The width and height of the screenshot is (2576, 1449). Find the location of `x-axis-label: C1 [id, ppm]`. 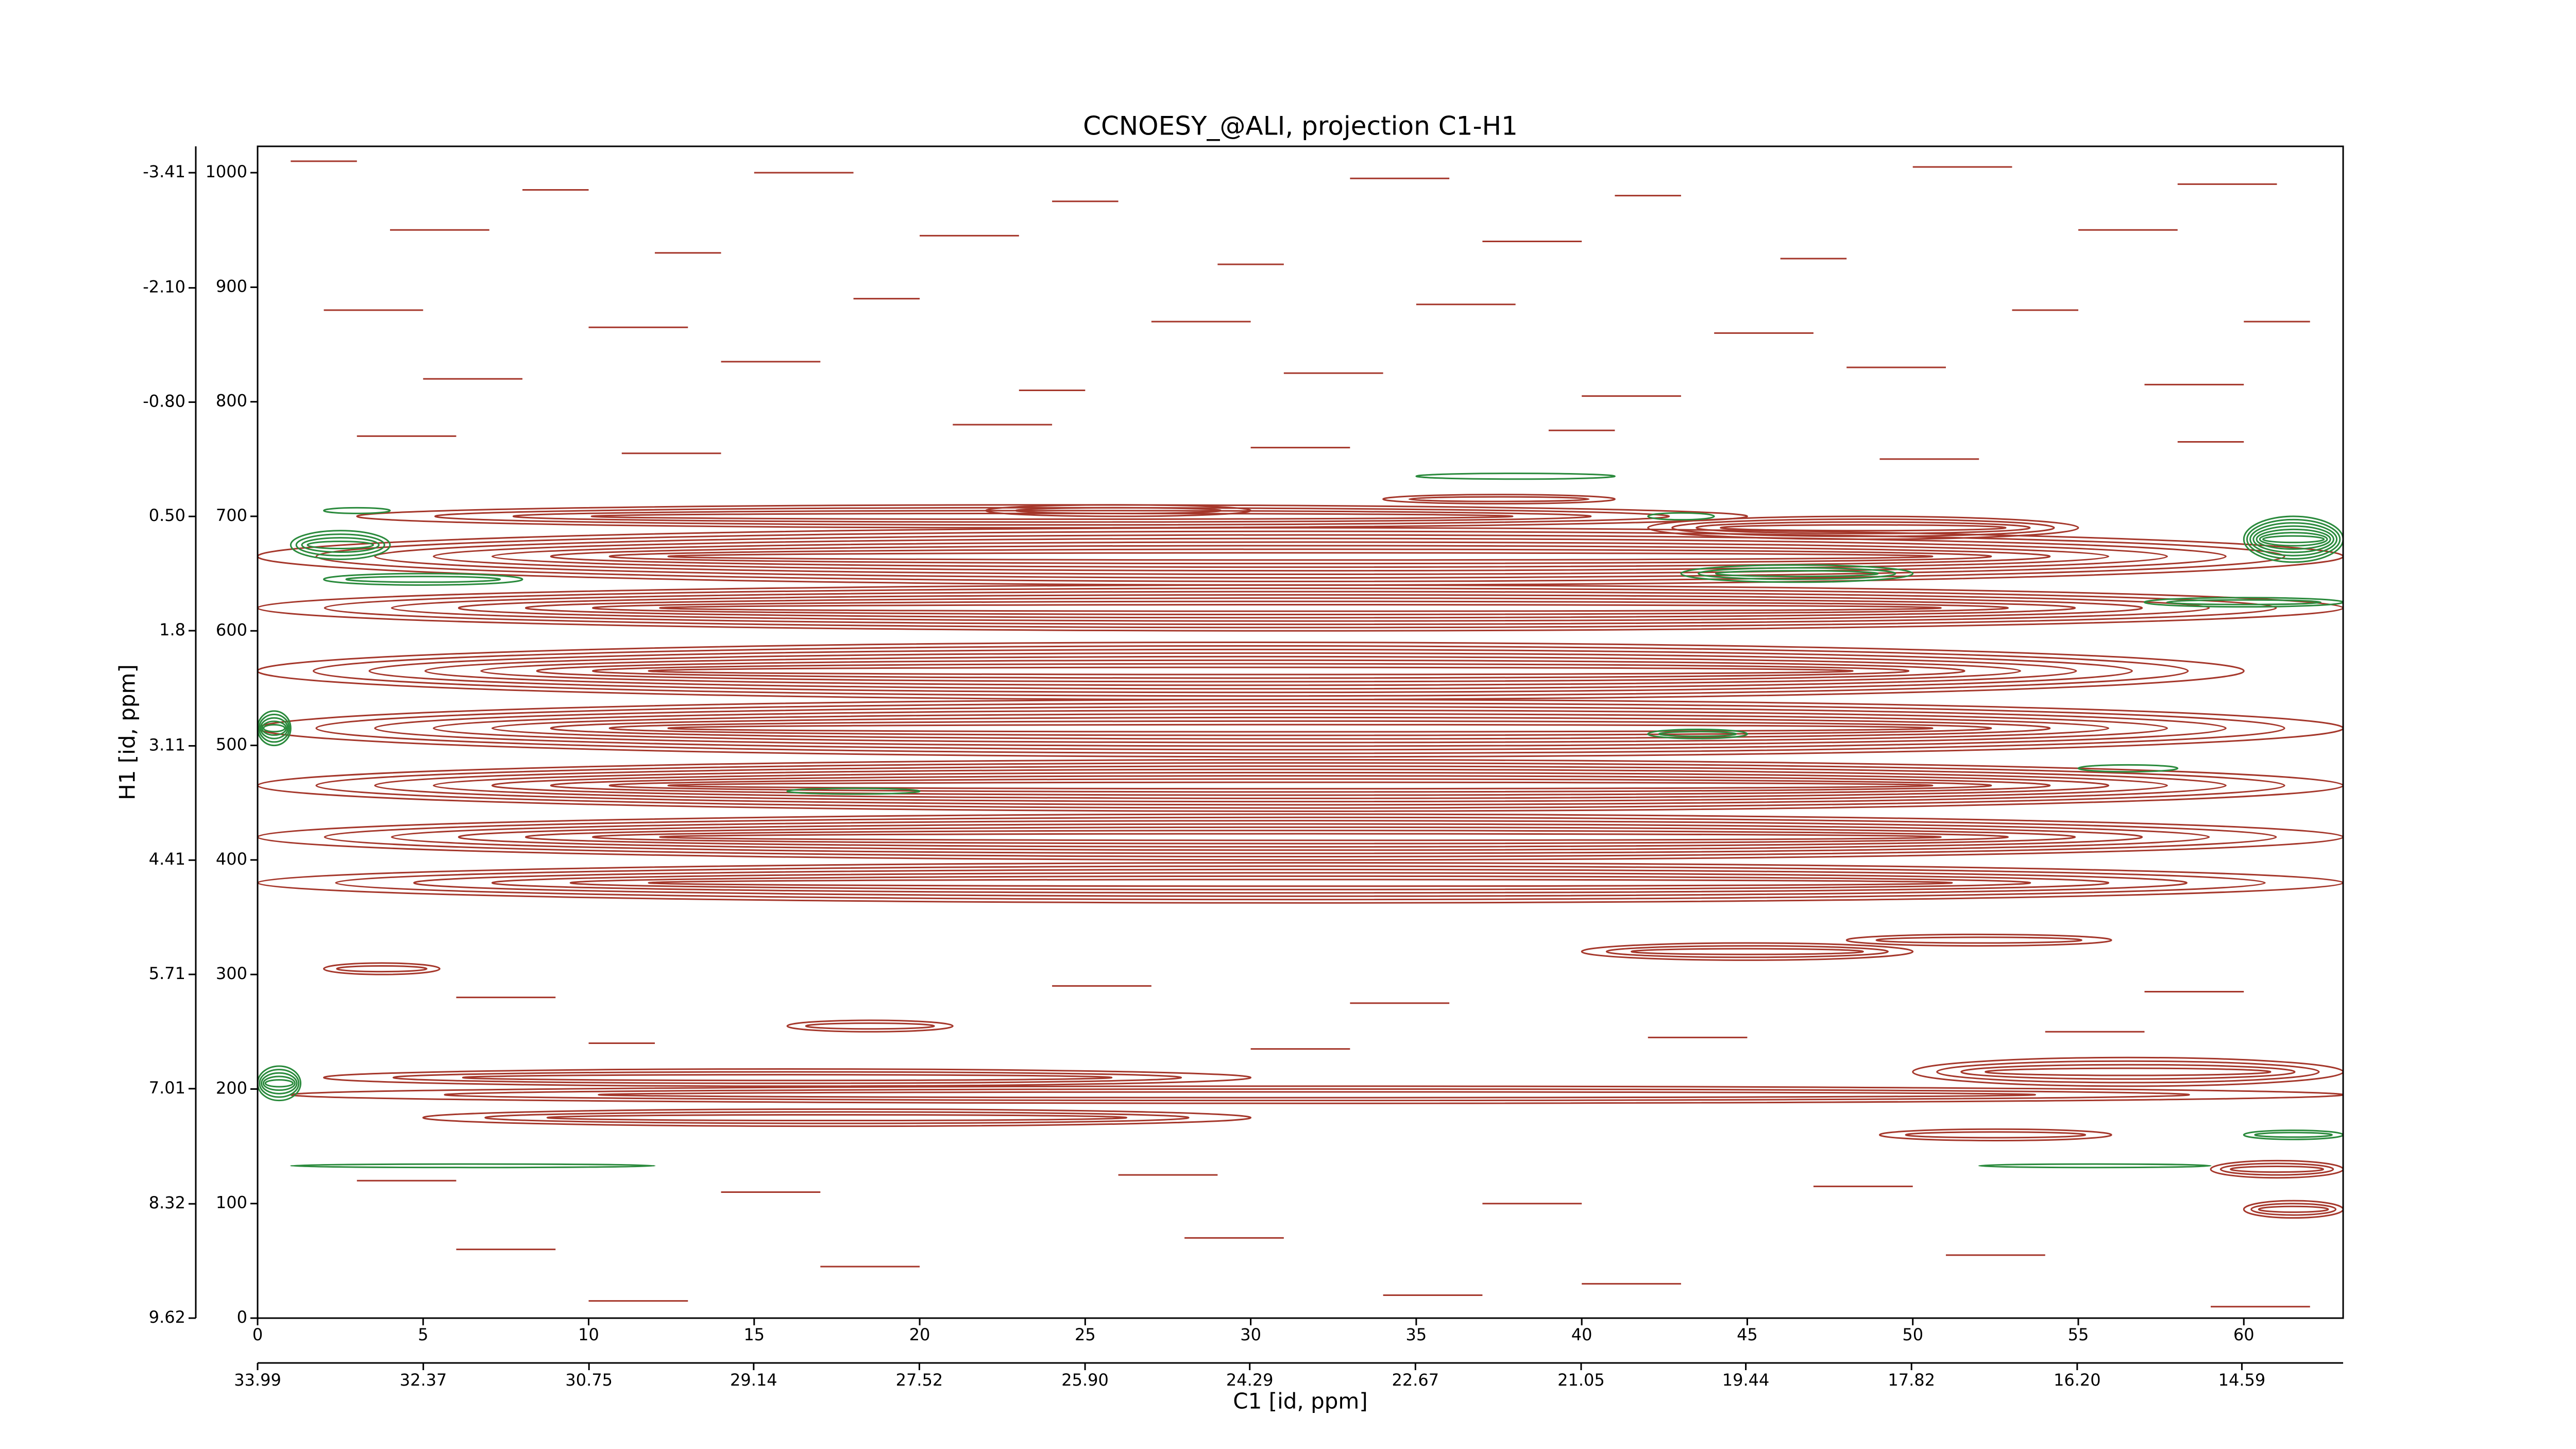

x-axis-label: C1 [id, ppm] is located at coordinates (1300, 1401).